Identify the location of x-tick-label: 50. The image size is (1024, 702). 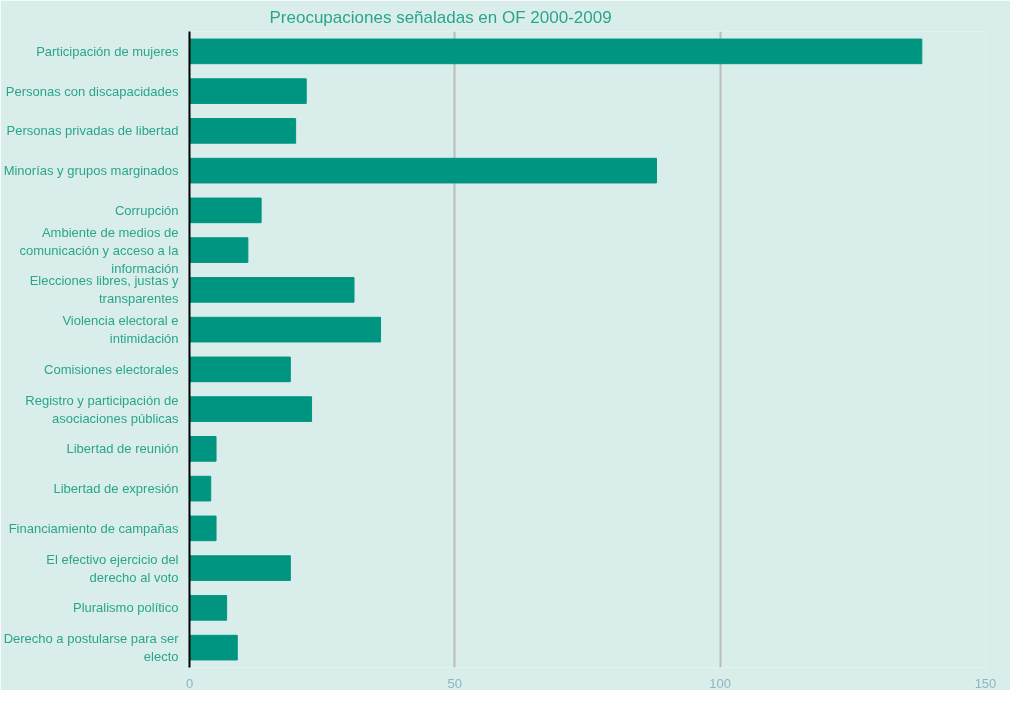
(455, 683).